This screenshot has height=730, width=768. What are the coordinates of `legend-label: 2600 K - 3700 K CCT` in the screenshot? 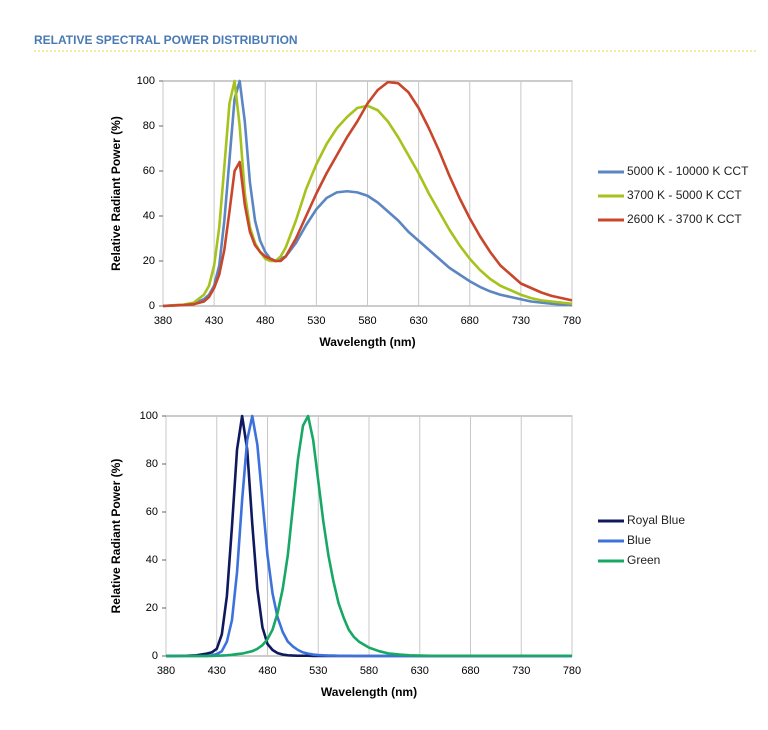 It's located at (684, 219).